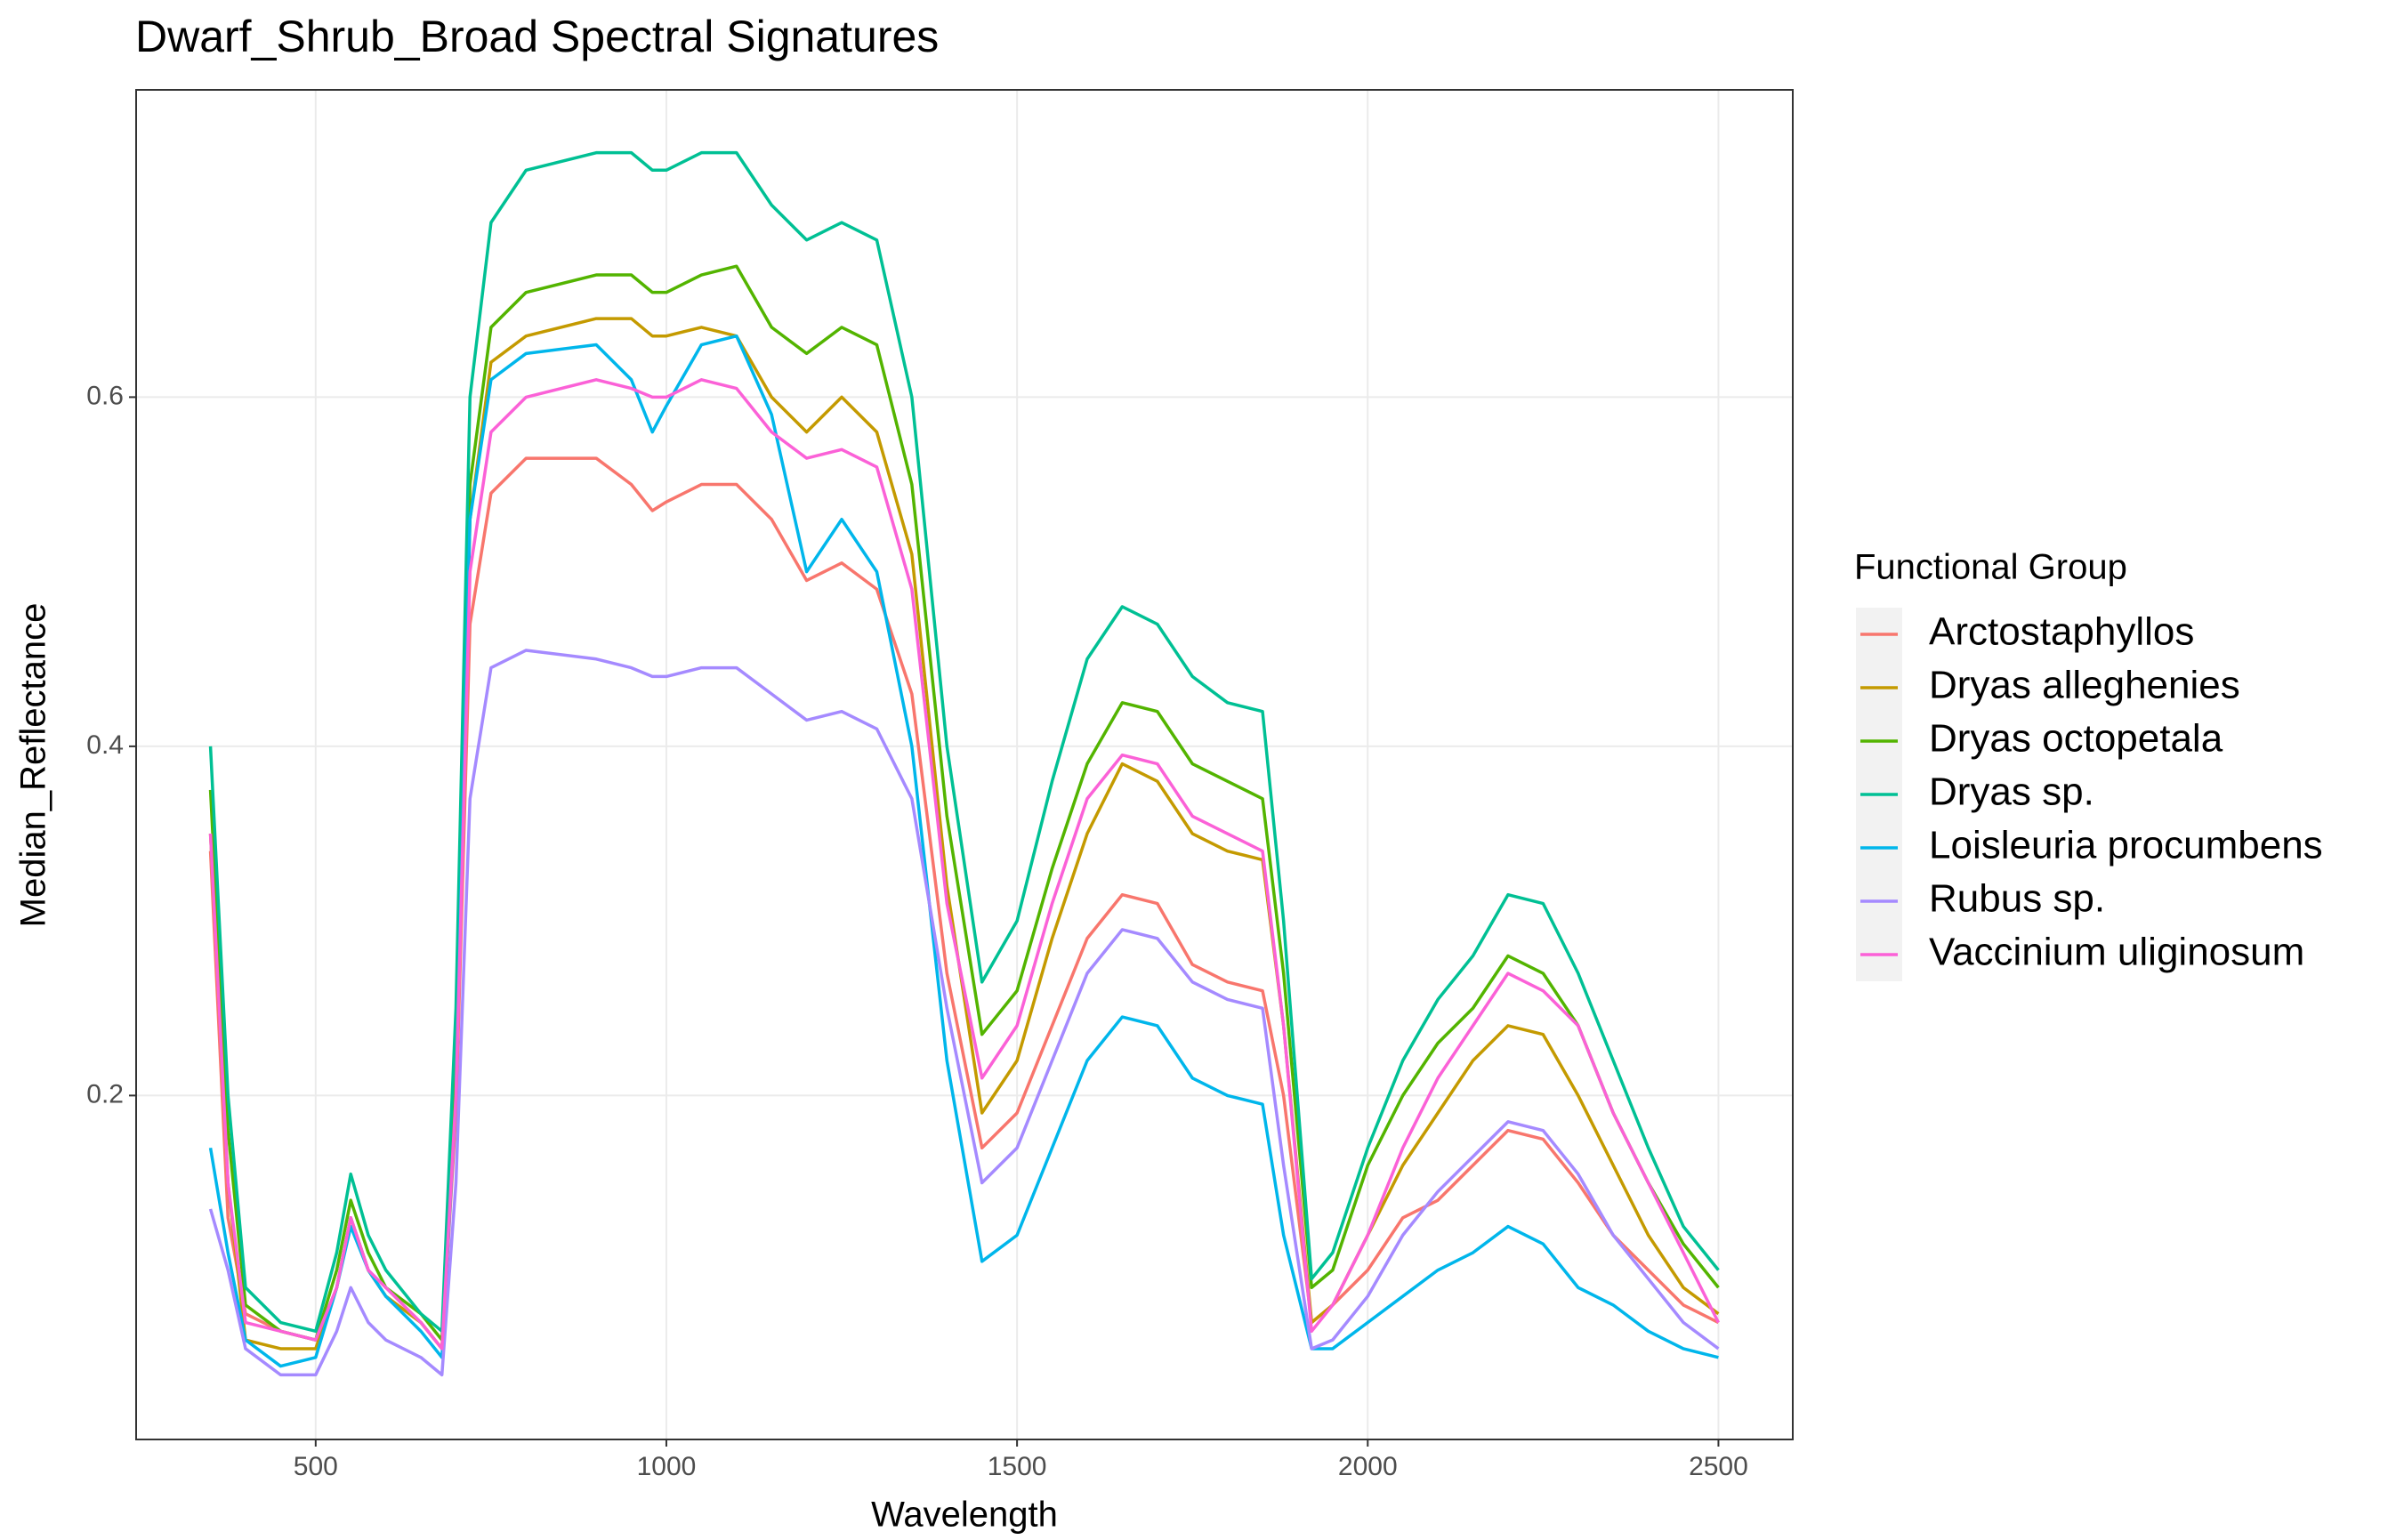  Describe the element at coordinates (2017, 899) in the screenshot. I see `legend-label: Rubus sp.` at that location.